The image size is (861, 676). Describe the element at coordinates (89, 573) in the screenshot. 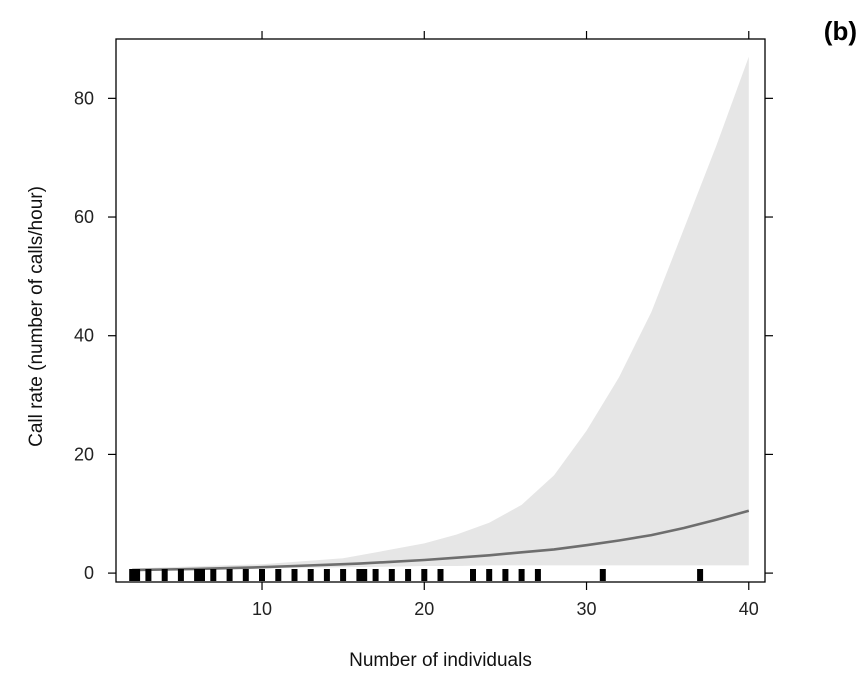

I see `y-tick-label: 0` at that location.